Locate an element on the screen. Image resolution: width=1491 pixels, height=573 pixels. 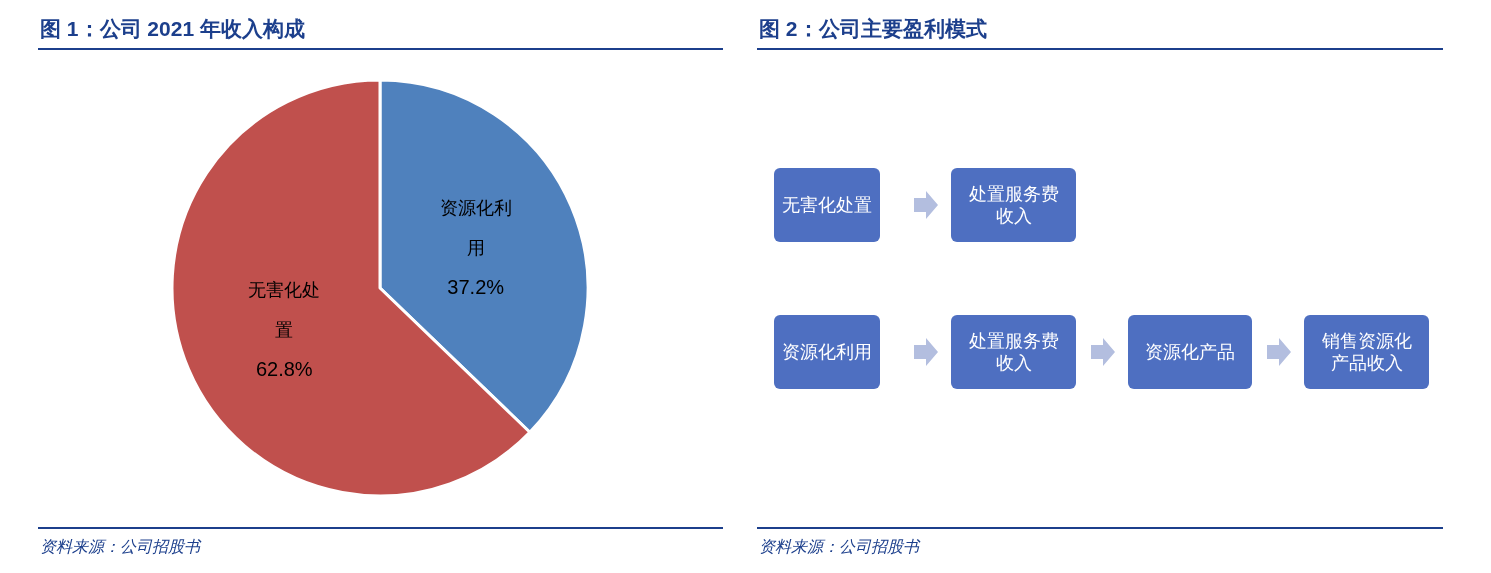
slice-label: 资源化利用 is located at coordinates (475, 228).